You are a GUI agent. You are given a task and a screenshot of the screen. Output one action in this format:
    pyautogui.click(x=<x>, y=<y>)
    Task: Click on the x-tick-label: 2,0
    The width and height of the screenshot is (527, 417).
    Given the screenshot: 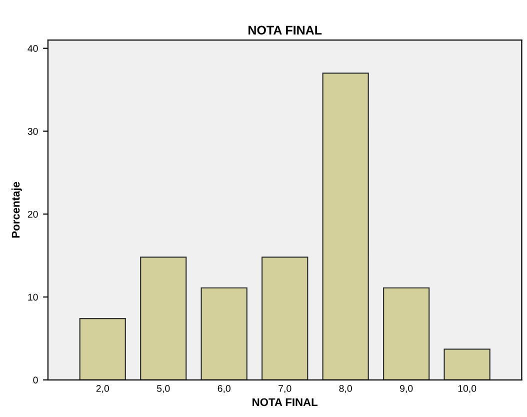 What is the action you would take?
    pyautogui.click(x=102, y=389)
    